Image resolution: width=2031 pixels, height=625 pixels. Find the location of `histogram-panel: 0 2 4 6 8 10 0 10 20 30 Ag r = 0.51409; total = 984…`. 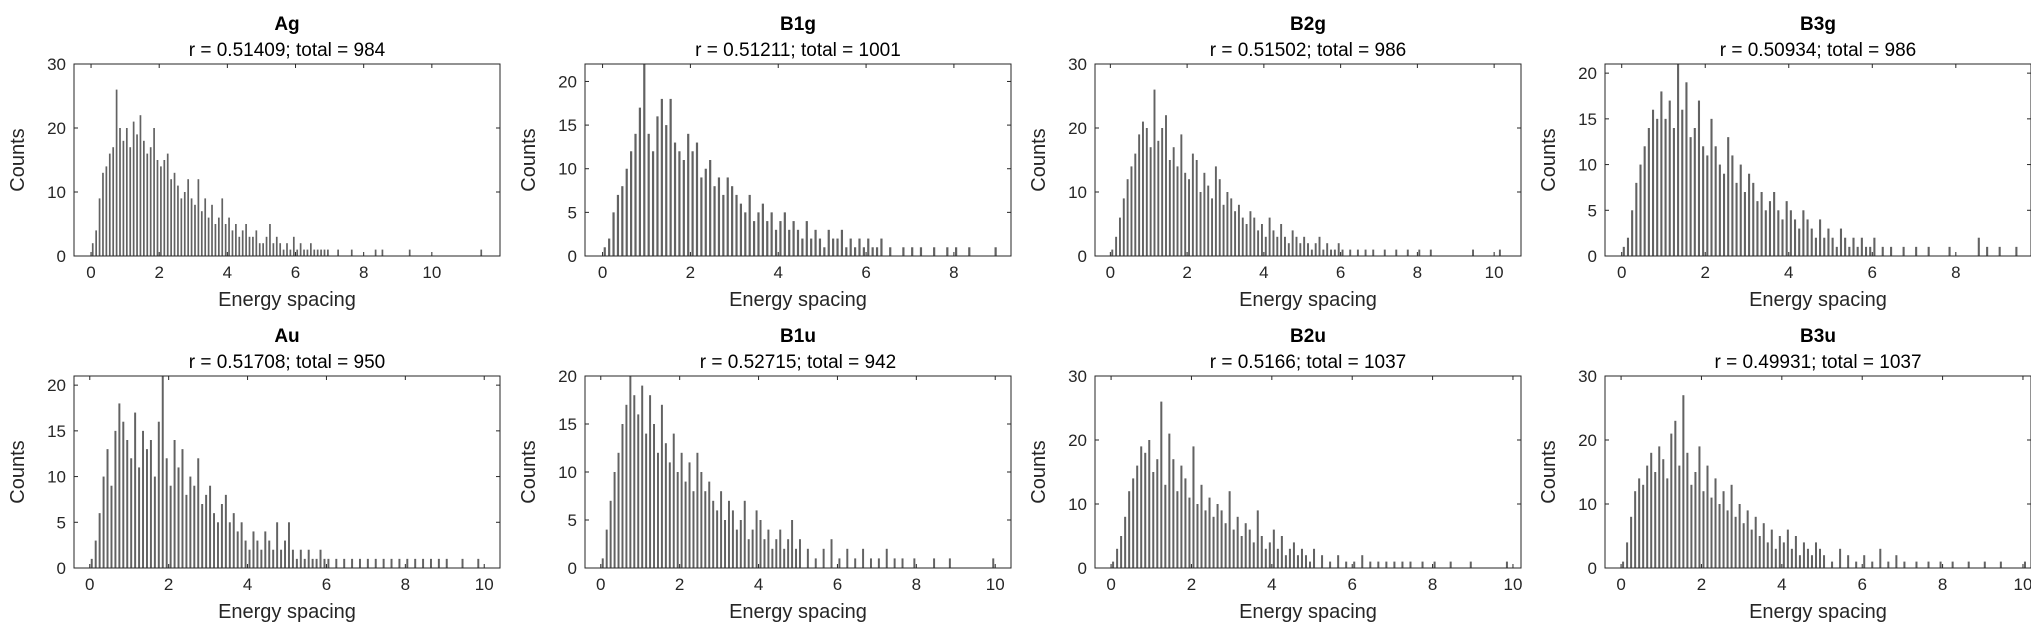

histogram-panel: 0 2 4 6 8 10 0 10 20 30 Ag r = 0.51409; total = 984… is located at coordinates (254, 162).